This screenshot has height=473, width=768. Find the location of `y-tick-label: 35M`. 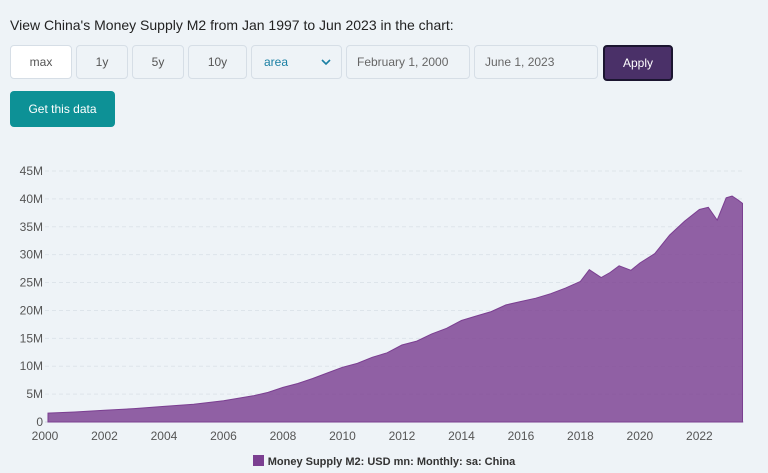

y-tick-label: 35M is located at coordinates (31, 227).